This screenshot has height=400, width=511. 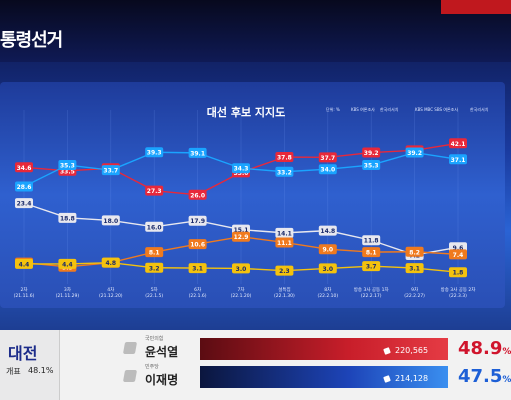 I want to click on x-tick-label: (21.11.29), so click(x=68, y=296).